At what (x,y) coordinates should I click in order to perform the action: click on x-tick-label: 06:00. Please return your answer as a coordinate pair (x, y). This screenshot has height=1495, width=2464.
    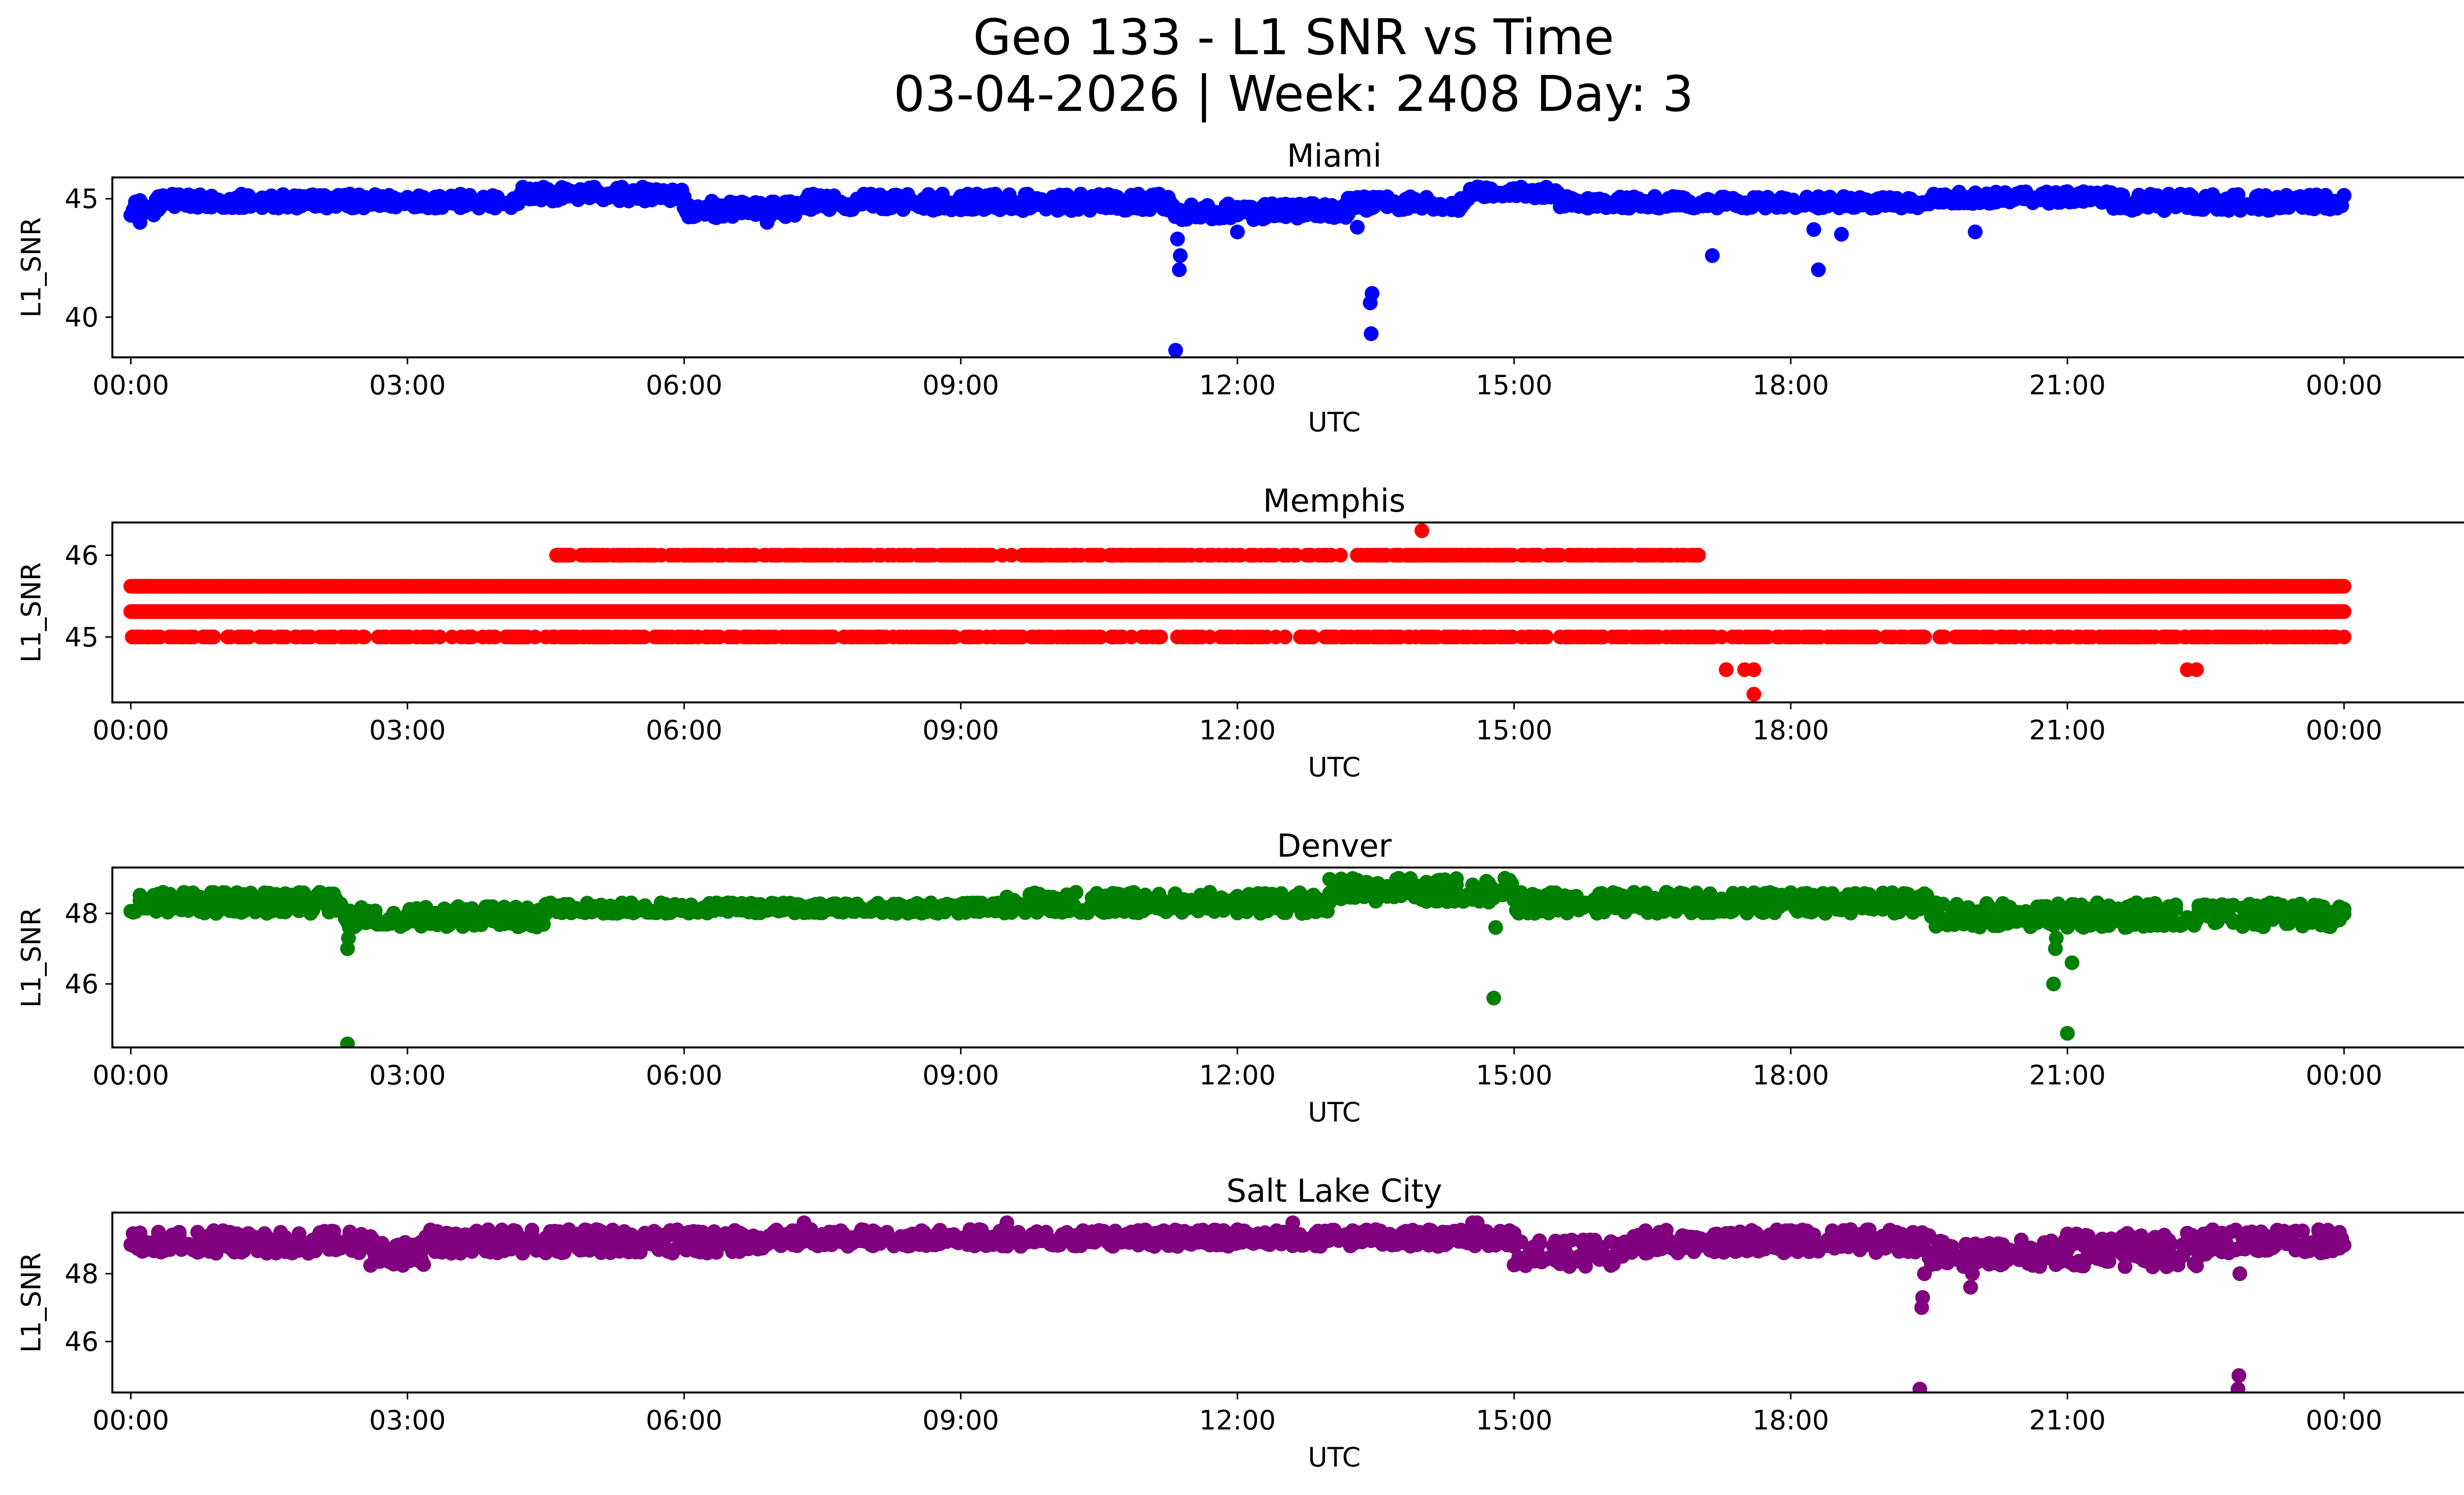
    Looking at the image, I should click on (684, 385).